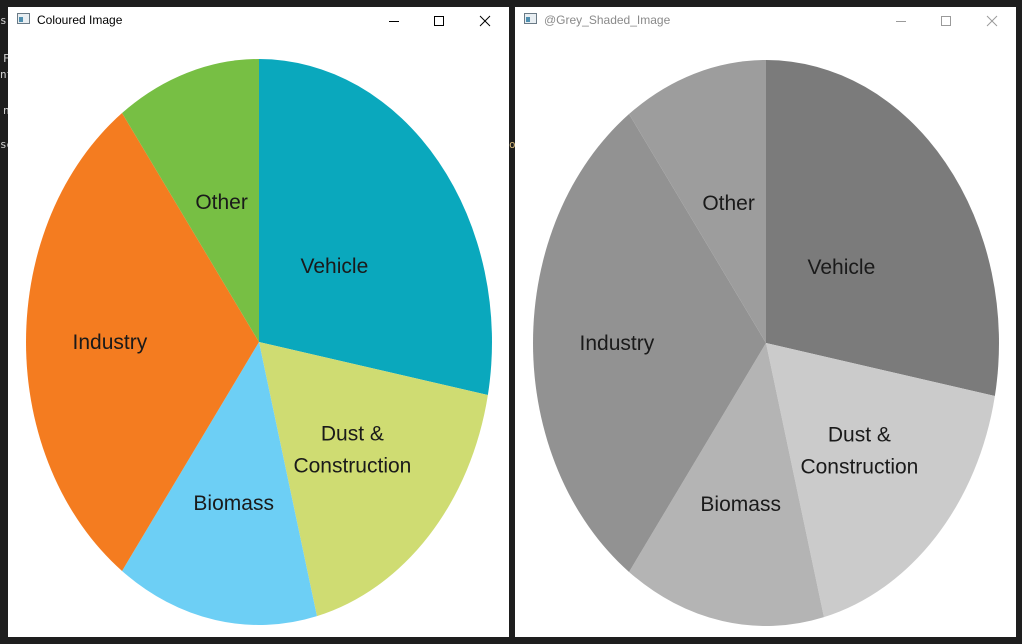  Describe the element at coordinates (765, 21) in the screenshot. I see `window-titlebar: @Grey_Shaded_Image` at that location.